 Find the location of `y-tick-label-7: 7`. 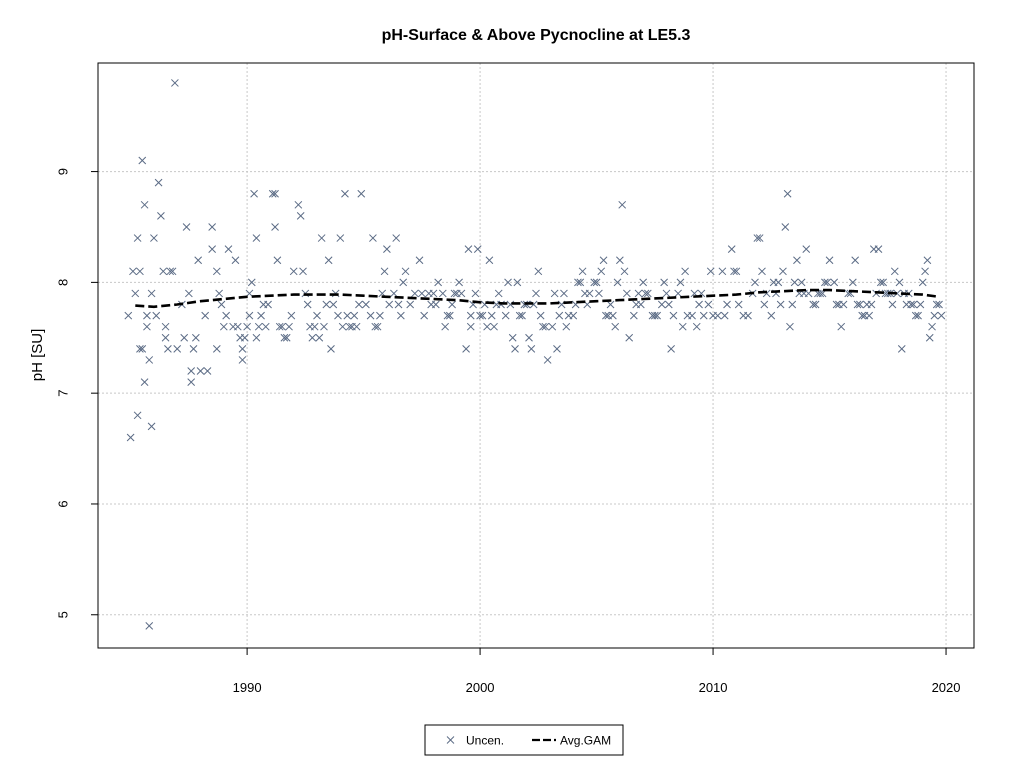

y-tick-label-7: 7 is located at coordinates (62, 393).